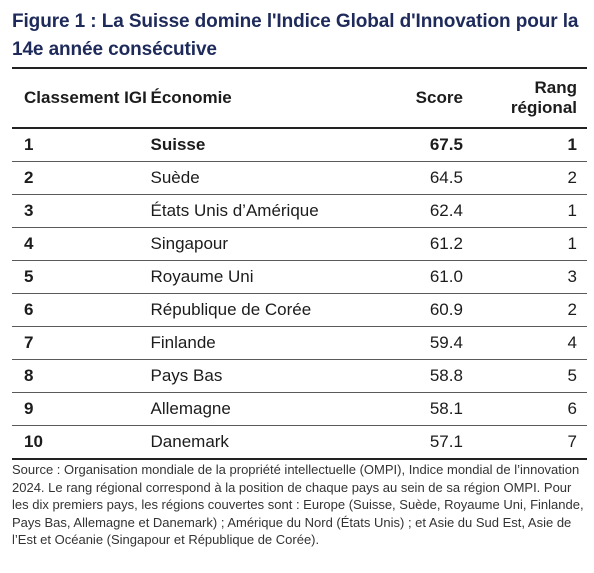 The height and width of the screenshot is (573, 594). Describe the element at coordinates (258, 376) in the screenshot. I see `cell-economy: Pays Bas` at that location.